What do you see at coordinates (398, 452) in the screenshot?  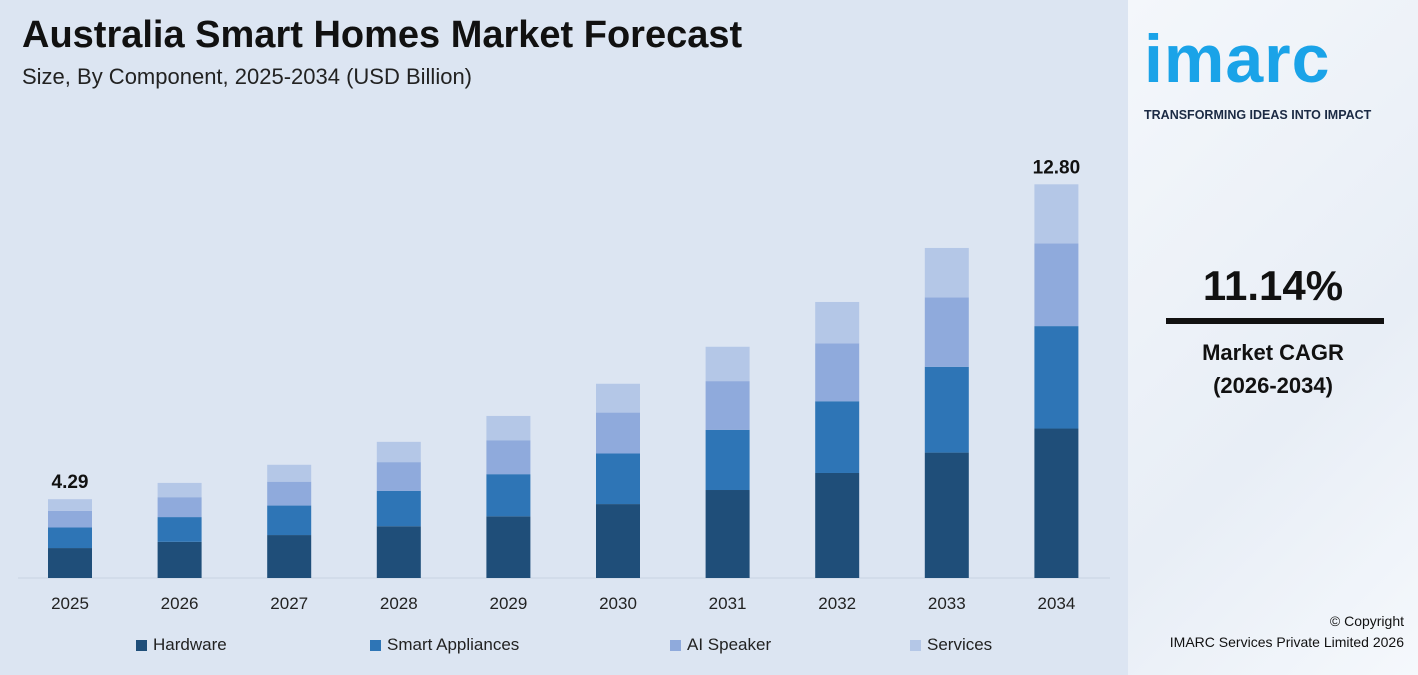 I see `bar-segment-services-2028` at bounding box center [398, 452].